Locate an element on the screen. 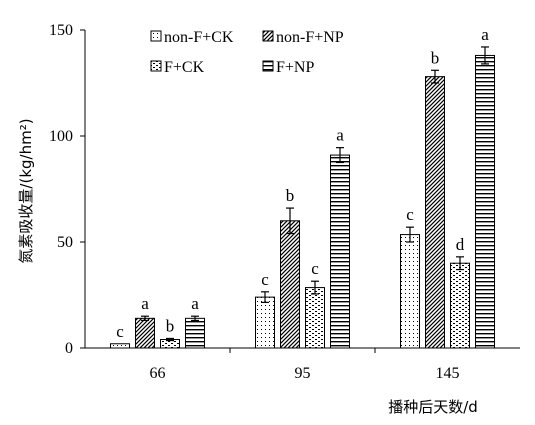 This screenshot has height=425, width=535. legend-item: F+NP is located at coordinates (288, 67).